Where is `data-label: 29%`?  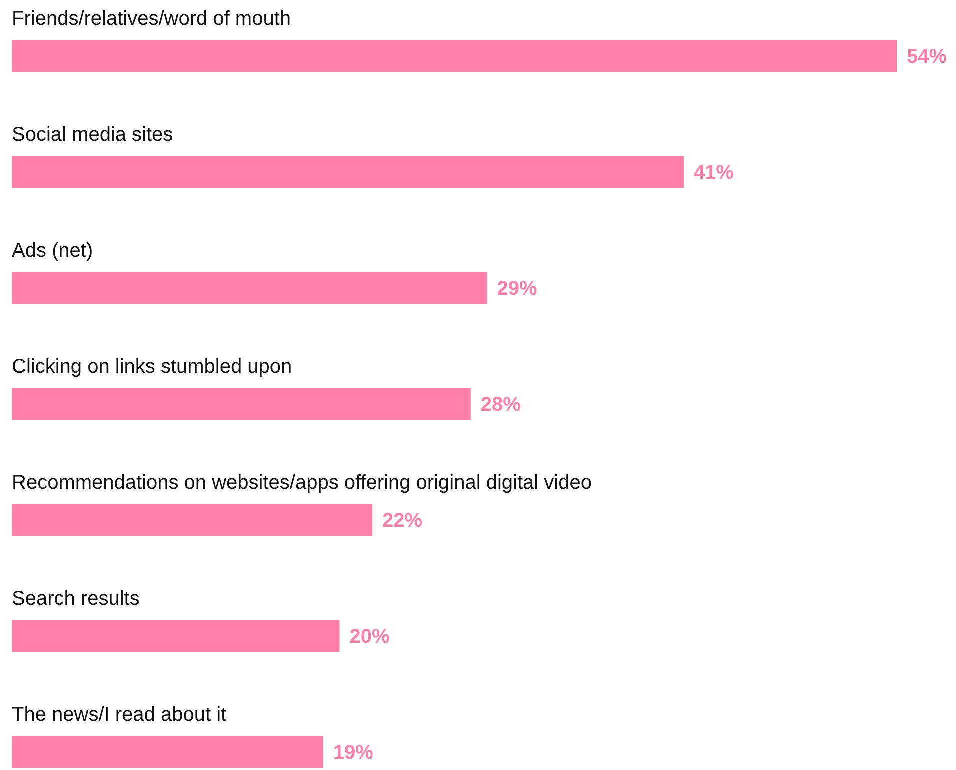
data-label: 29% is located at coordinates (517, 289).